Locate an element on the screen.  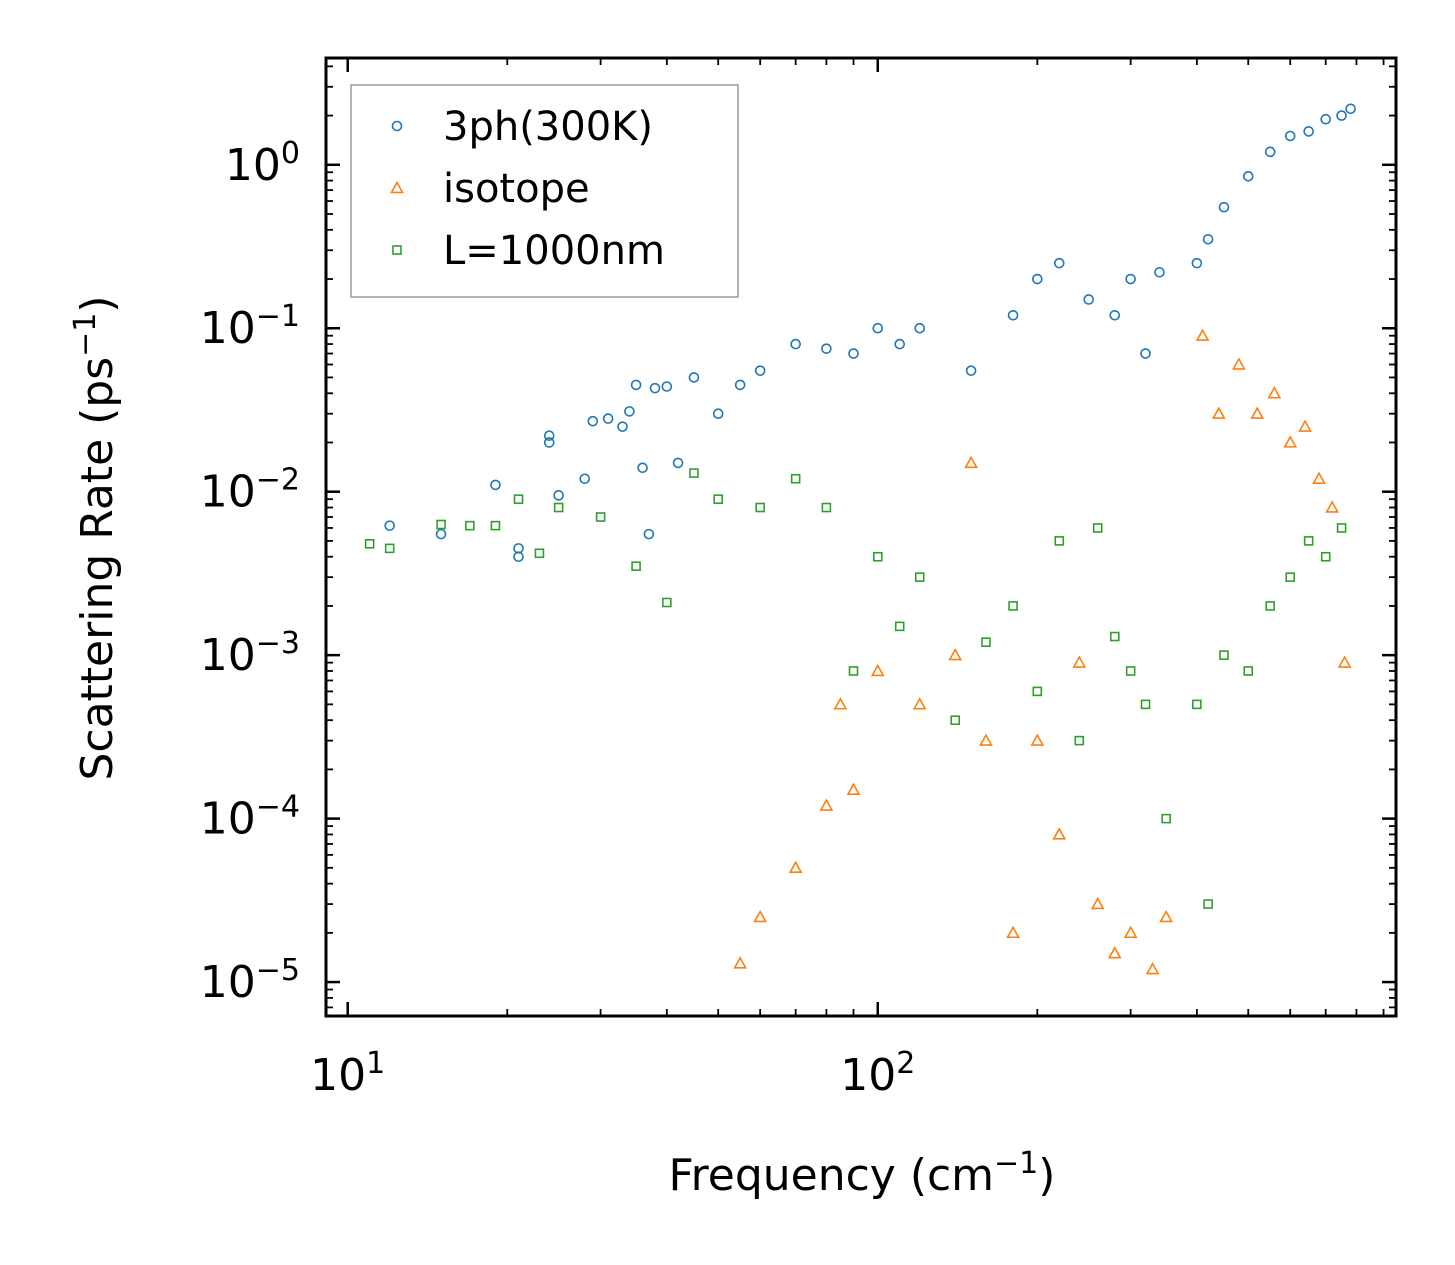
y-tick-label: 10⁻⁵ is located at coordinates (250, 981).